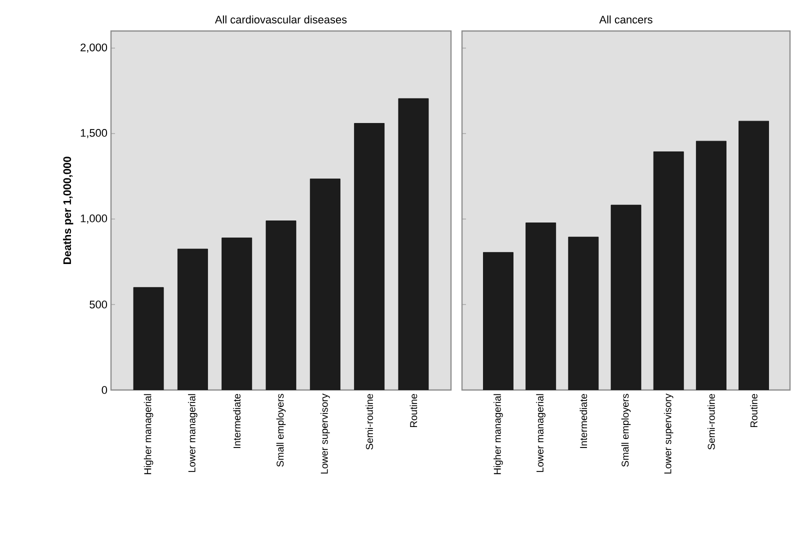  Describe the element at coordinates (99, 304) in the screenshot. I see `y-tick-label: 500` at that location.